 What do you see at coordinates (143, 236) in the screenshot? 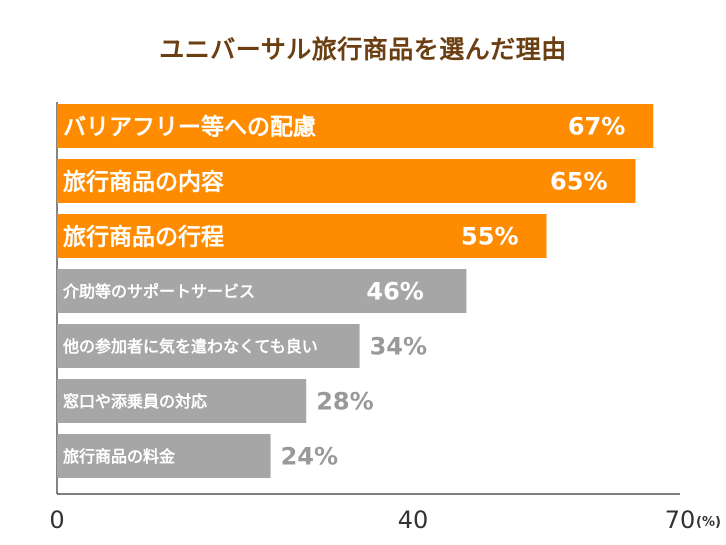
I see `bar-category-label: 旅行商品の行程` at bounding box center [143, 236].